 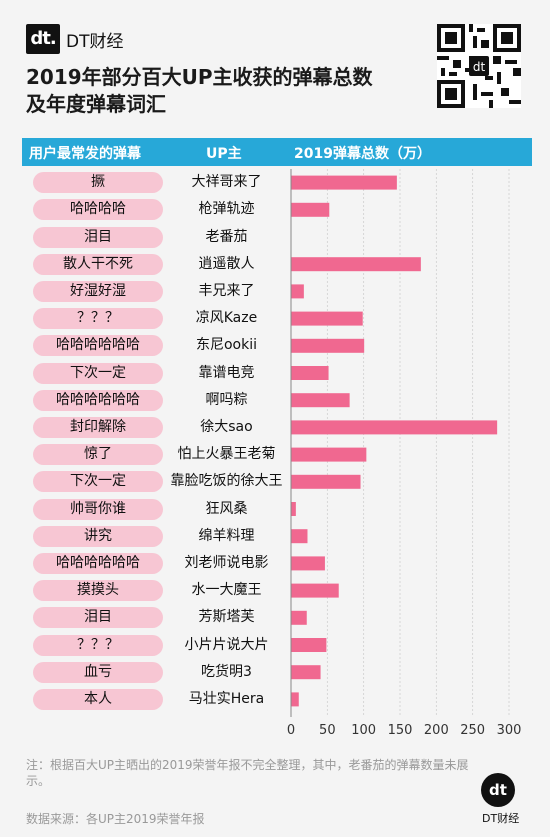 What do you see at coordinates (226, 209) in the screenshot?
I see `up-name: 枪弹轨迹` at bounding box center [226, 209].